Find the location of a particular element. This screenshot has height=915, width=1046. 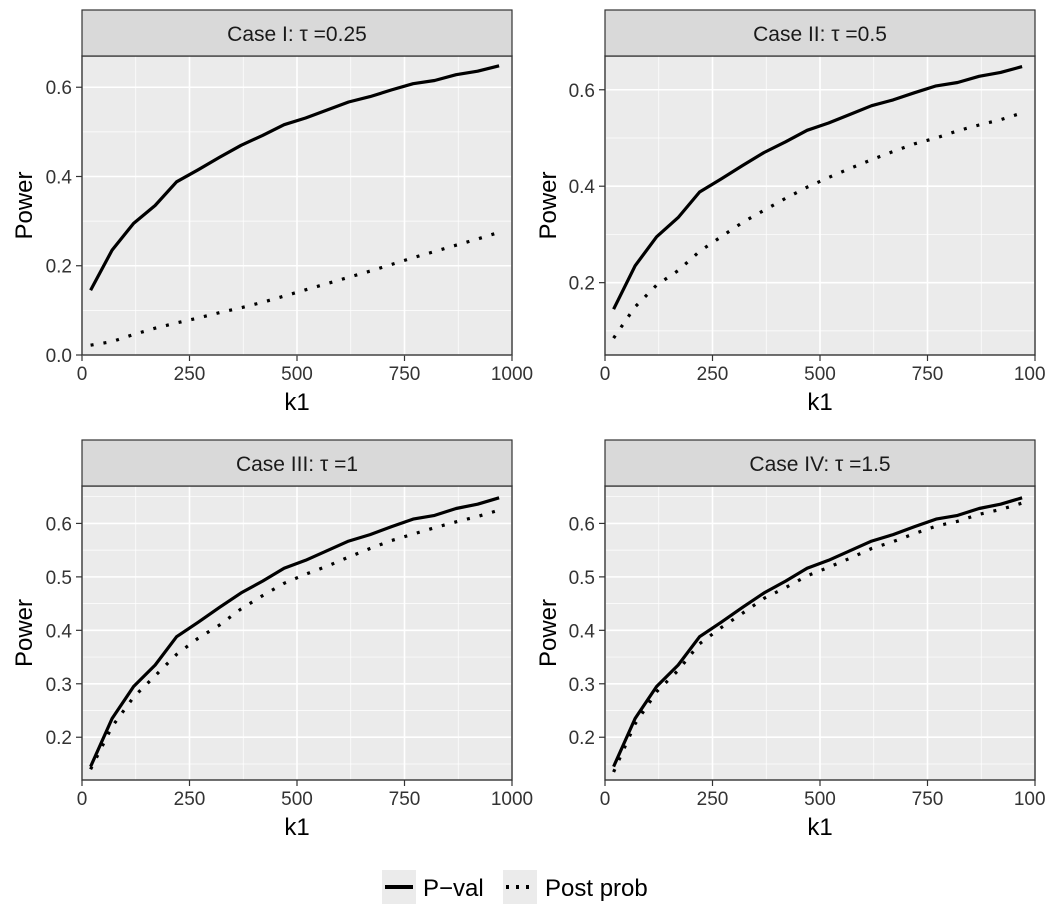

legend-label-postprob: Post prob is located at coordinates (596, 888).